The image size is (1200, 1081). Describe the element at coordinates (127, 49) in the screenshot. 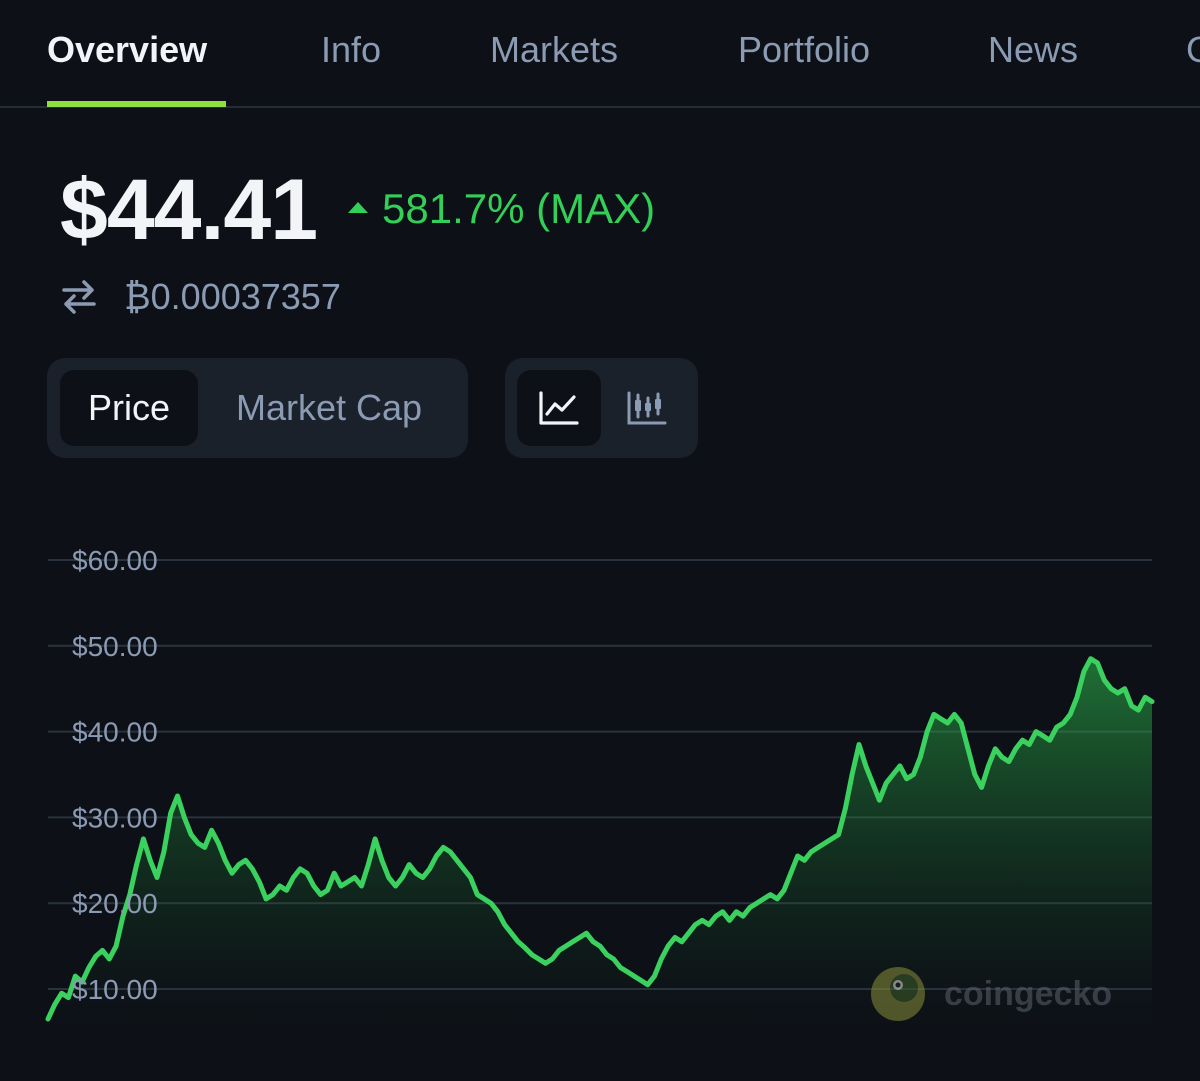

I see `tab-overview: Overview` at that location.